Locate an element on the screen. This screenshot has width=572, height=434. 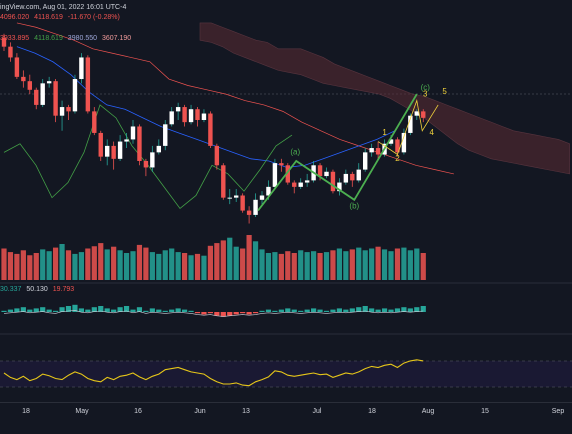
wave-label-2: 2 is located at coordinates (397, 158).